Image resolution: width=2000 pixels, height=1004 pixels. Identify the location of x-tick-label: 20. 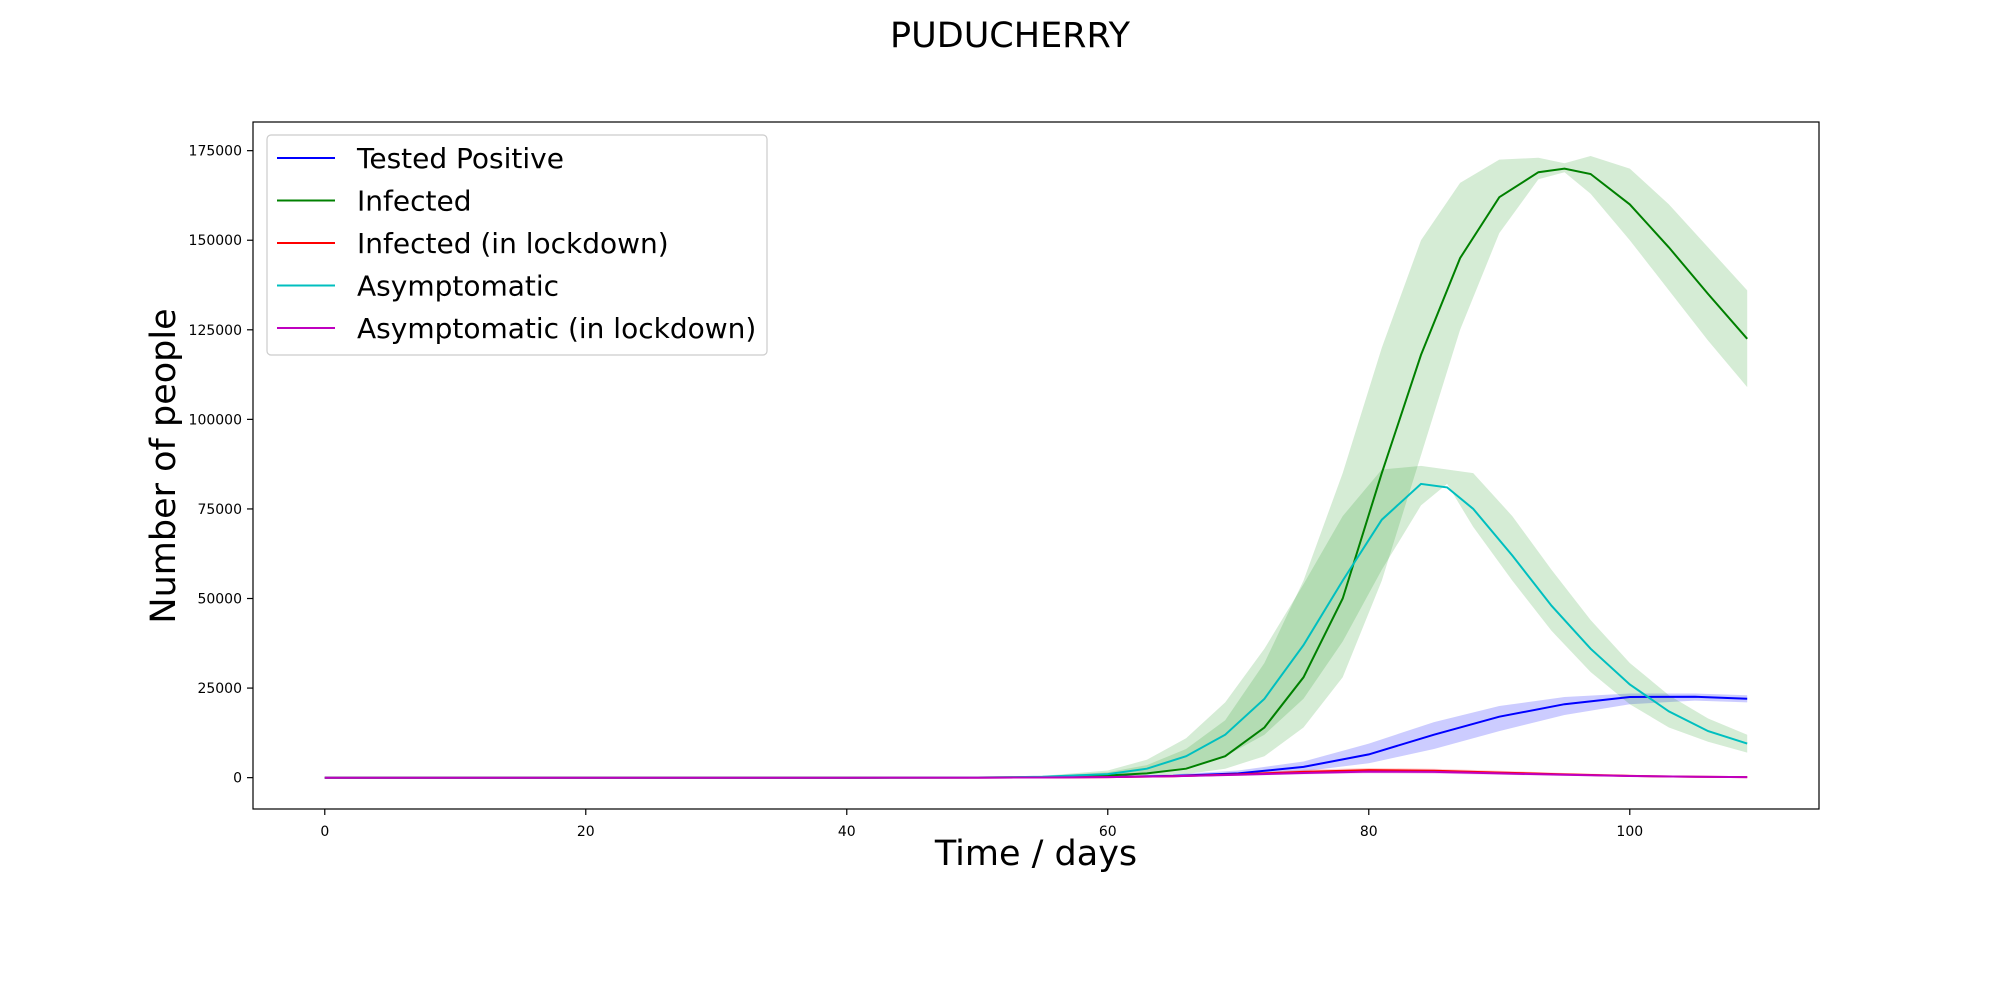
(586, 832).